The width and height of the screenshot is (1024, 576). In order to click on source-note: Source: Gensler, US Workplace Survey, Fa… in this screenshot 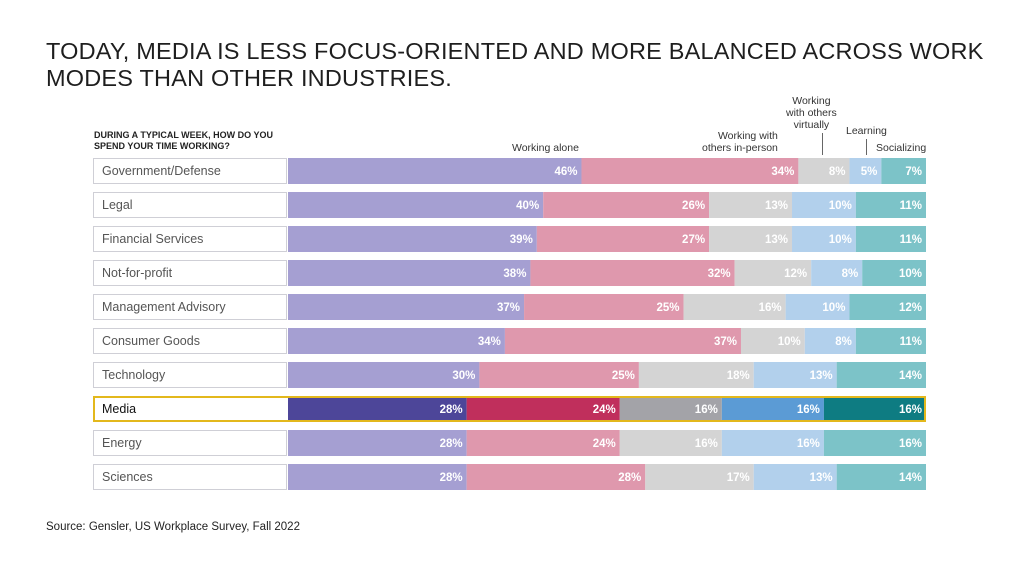, I will do `click(173, 527)`.